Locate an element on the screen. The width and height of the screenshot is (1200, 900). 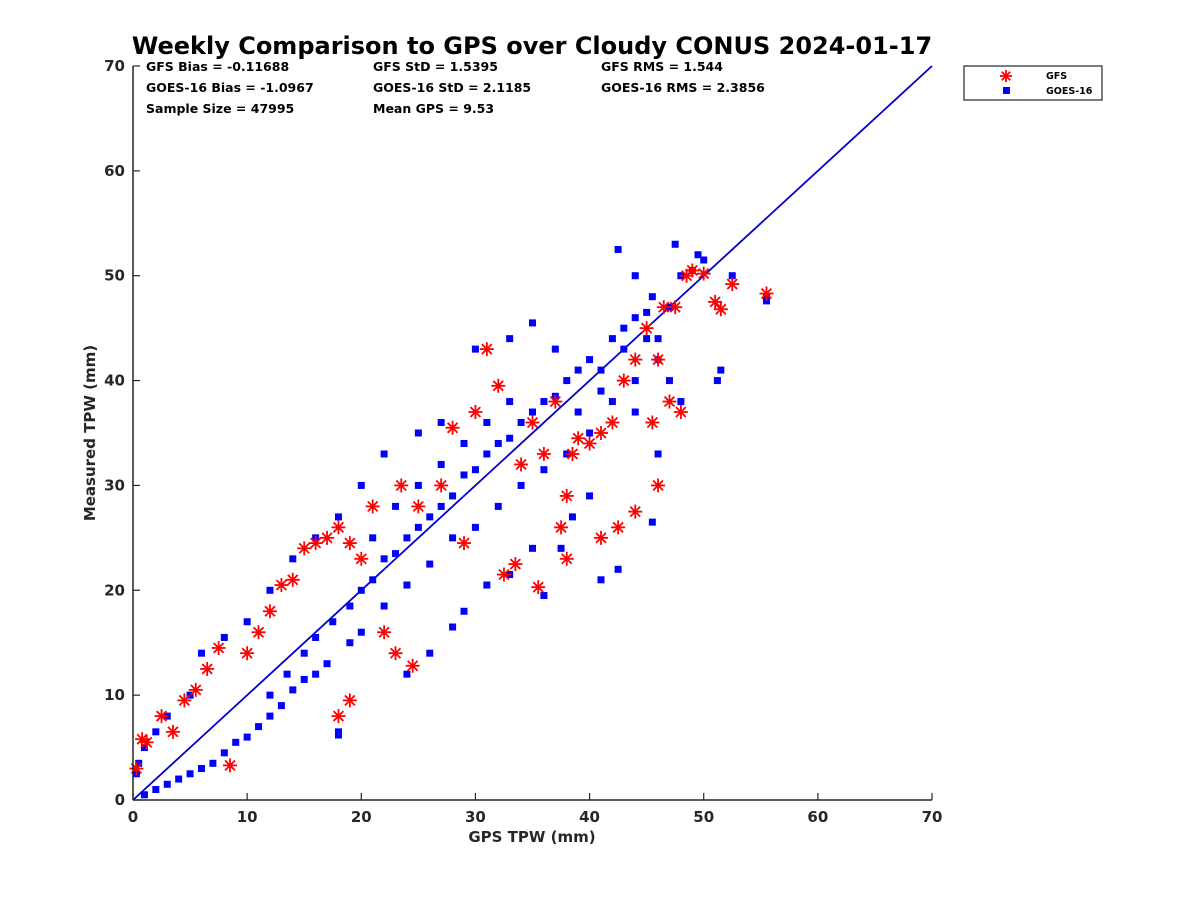
x-tick-label: 50 is located at coordinates (703, 817).